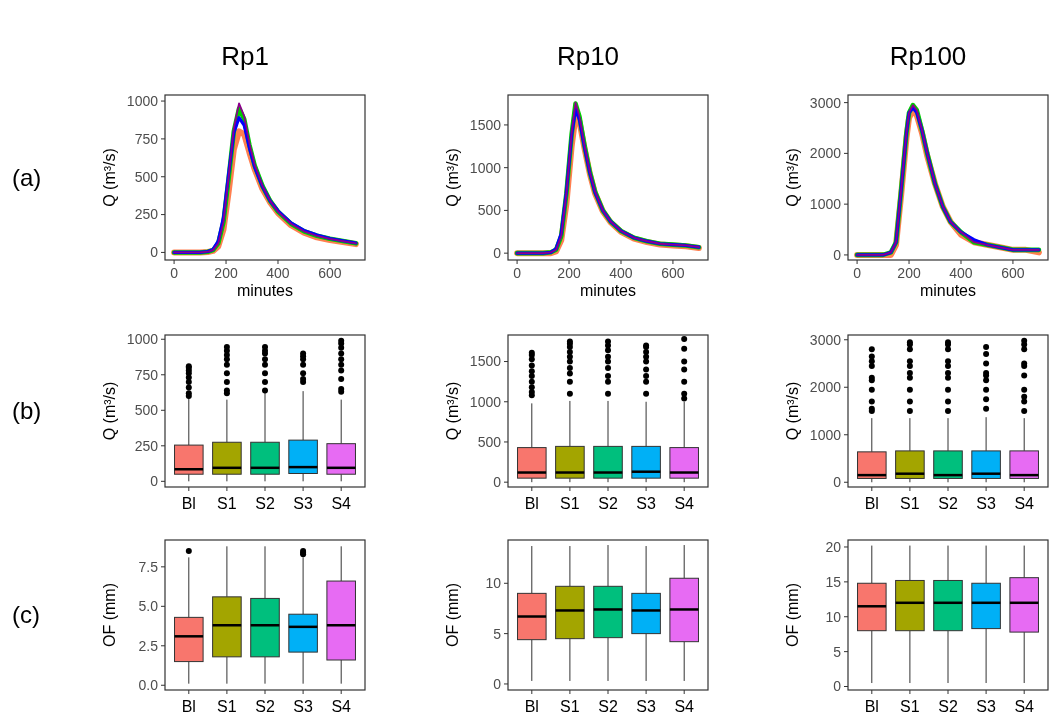 The height and width of the screenshot is (717, 1062). What do you see at coordinates (148, 566) in the screenshot?
I see `y-tick-label: 7.5` at bounding box center [148, 566].